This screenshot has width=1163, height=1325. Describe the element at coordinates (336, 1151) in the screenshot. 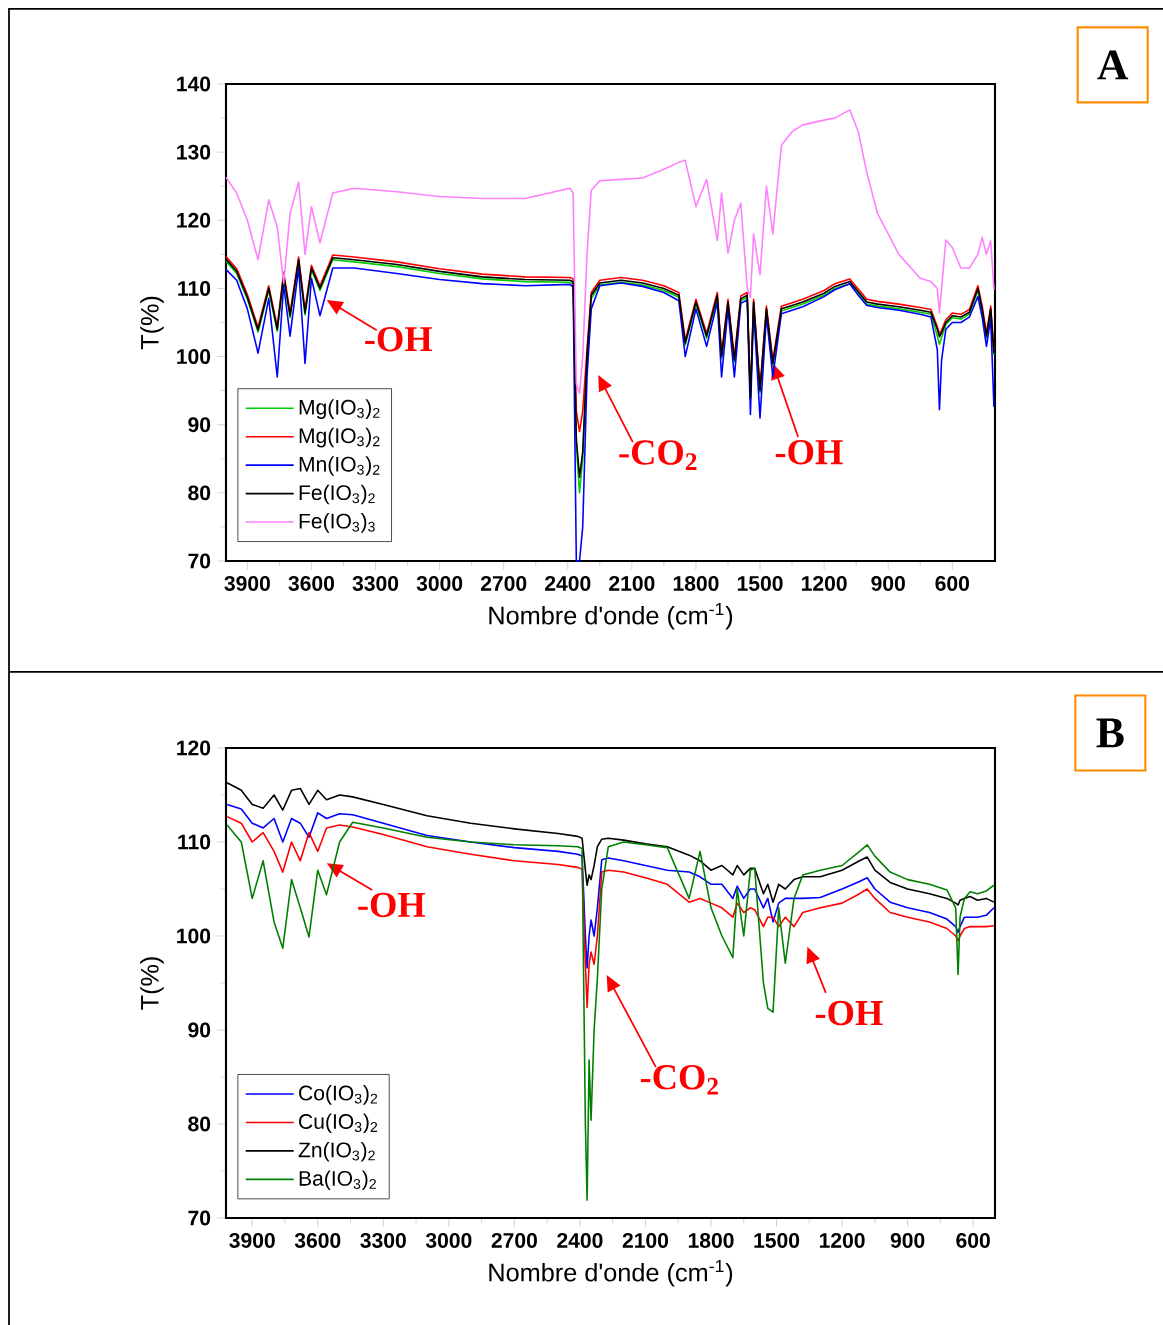

I see `legend-label: Zn(IO$_{3}$)$_{2}$` at that location.